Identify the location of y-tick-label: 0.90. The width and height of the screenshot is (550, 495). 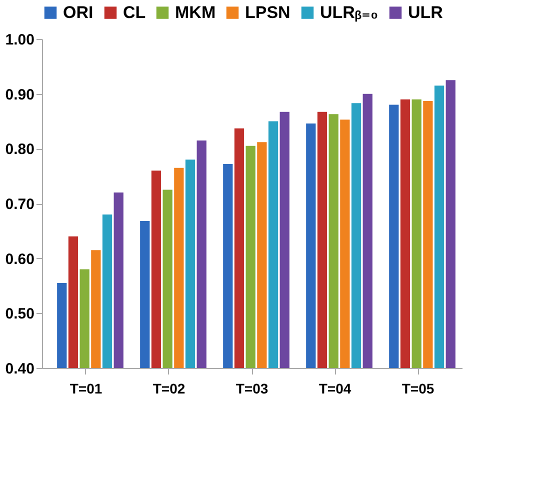
(19, 95).